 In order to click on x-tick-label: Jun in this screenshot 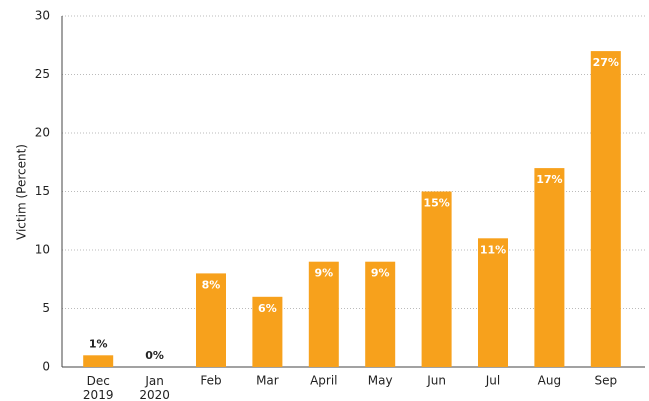, I will do `click(436, 381)`.